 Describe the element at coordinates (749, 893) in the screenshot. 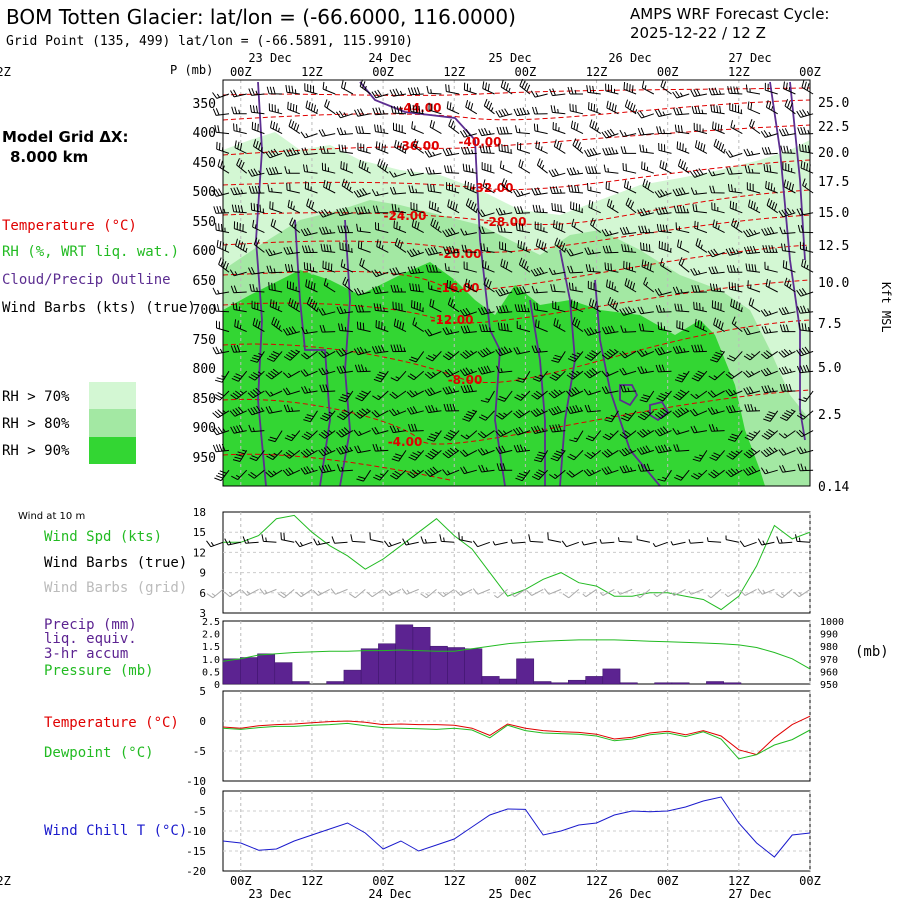

I see `date-label-bottom: 27 Dec` at that location.